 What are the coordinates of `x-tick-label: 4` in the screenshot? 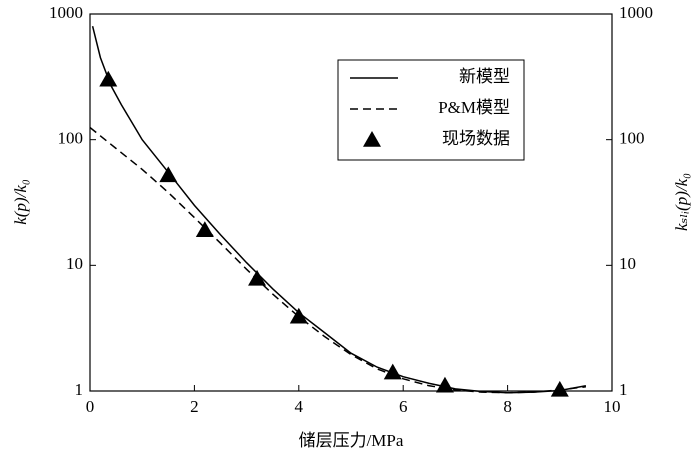 It's located at (299, 406).